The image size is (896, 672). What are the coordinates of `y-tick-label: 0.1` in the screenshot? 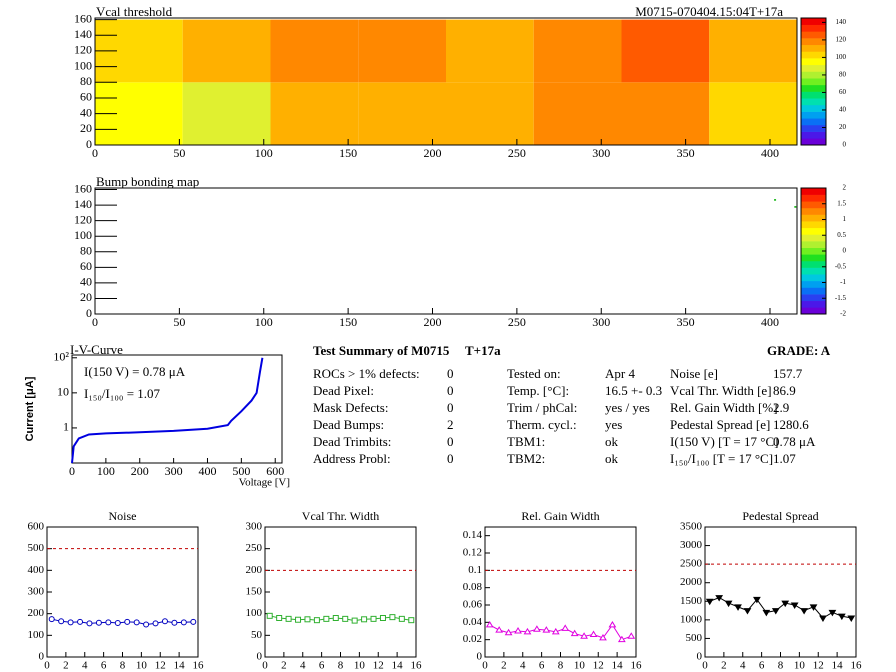 It's located at (475, 570).